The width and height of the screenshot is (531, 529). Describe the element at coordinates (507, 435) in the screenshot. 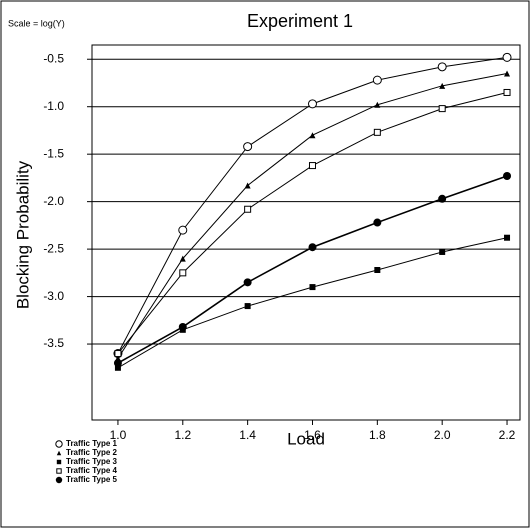

I see `x-tick-label: 2.2` at that location.